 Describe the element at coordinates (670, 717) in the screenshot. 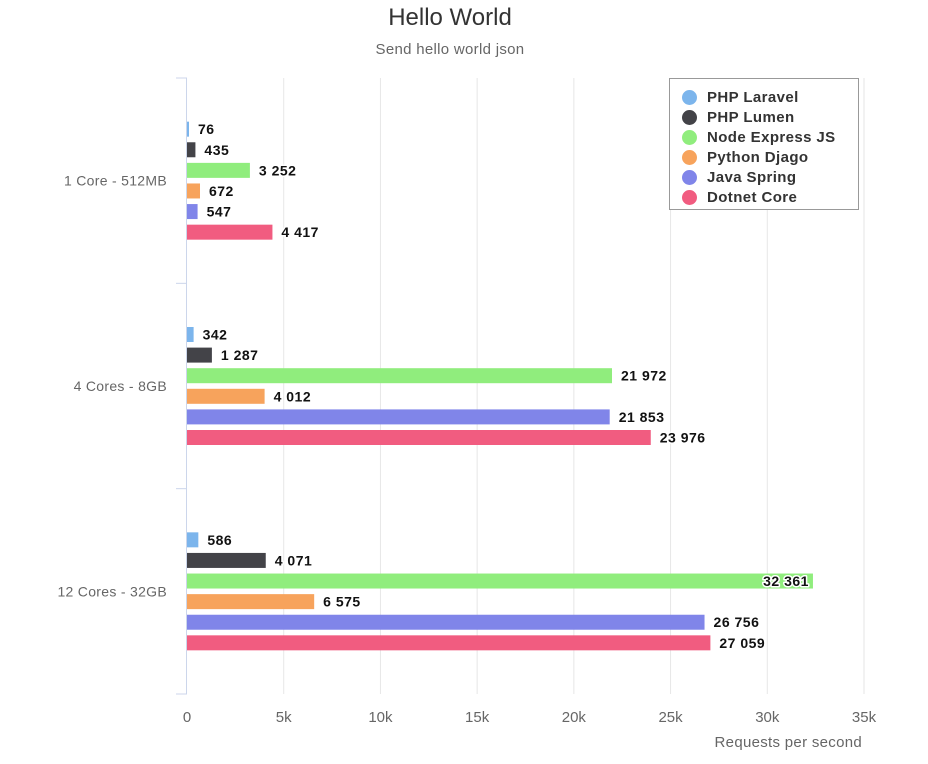

I see `x-tick-label: 25k` at that location.